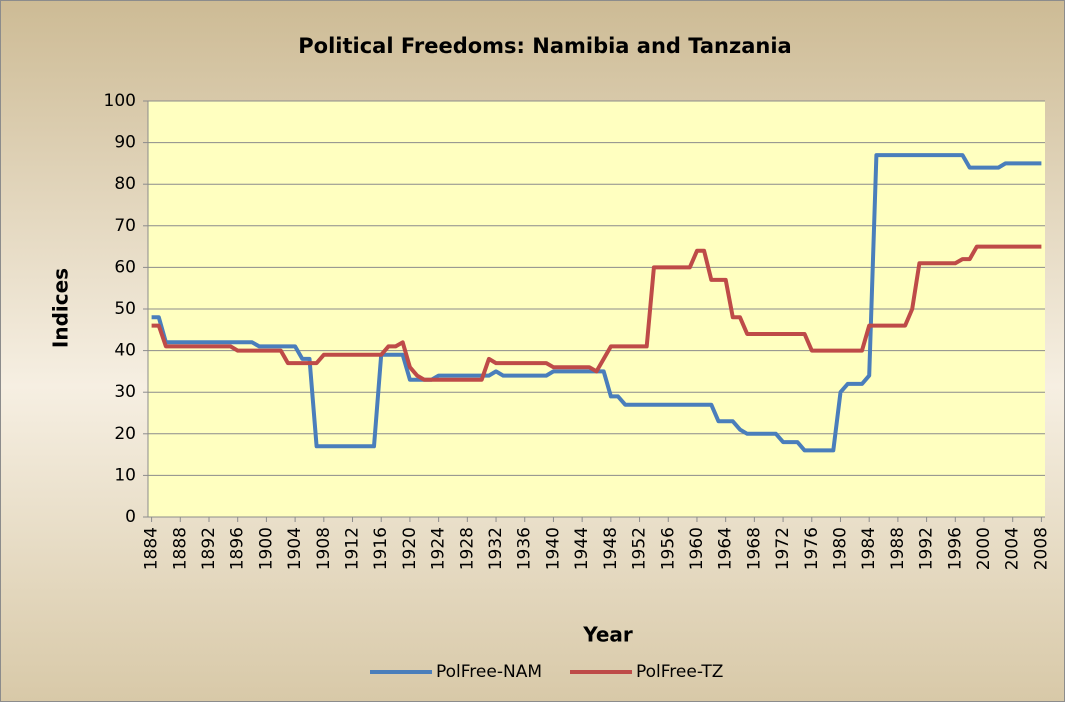 This screenshot has height=702, width=1065. What do you see at coordinates (125, 226) in the screenshot?
I see `y-tick-label: 70` at bounding box center [125, 226].